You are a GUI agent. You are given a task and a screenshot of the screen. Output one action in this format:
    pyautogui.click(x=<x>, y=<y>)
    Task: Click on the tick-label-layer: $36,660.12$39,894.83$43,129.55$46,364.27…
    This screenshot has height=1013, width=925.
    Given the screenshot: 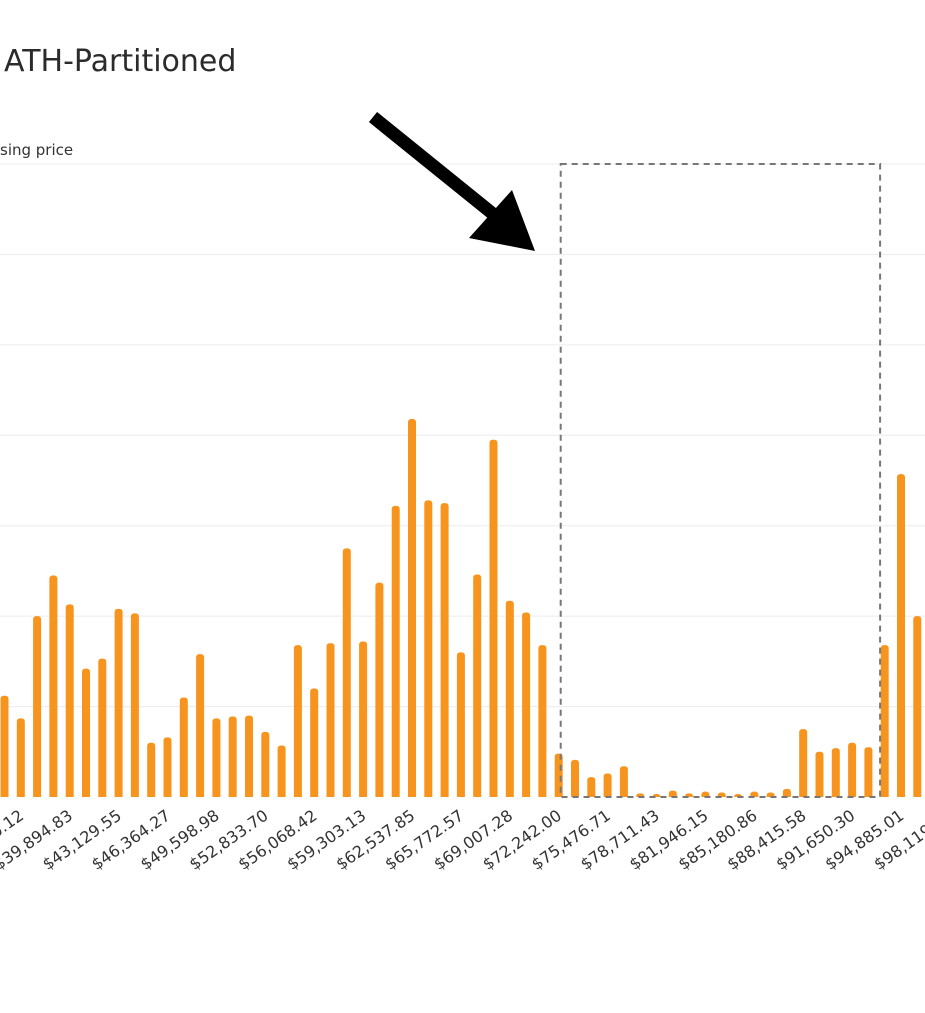 What is the action you would take?
    pyautogui.click(x=462, y=840)
    